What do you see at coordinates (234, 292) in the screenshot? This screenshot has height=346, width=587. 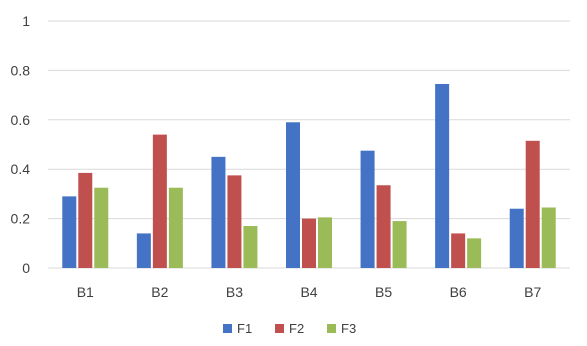 I see `x-tick-label: B3` at bounding box center [234, 292].